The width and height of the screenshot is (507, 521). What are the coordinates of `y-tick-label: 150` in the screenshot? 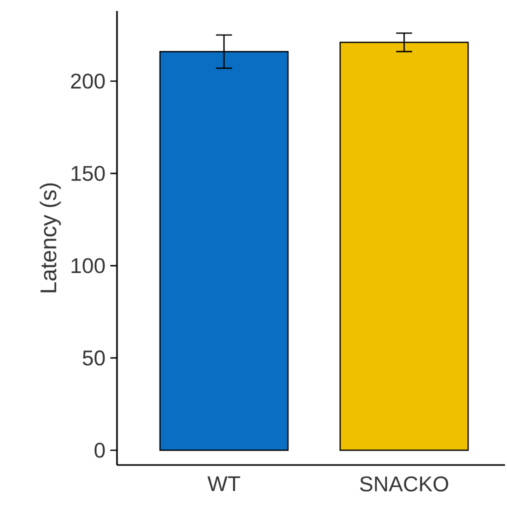 It's located at (88, 173).